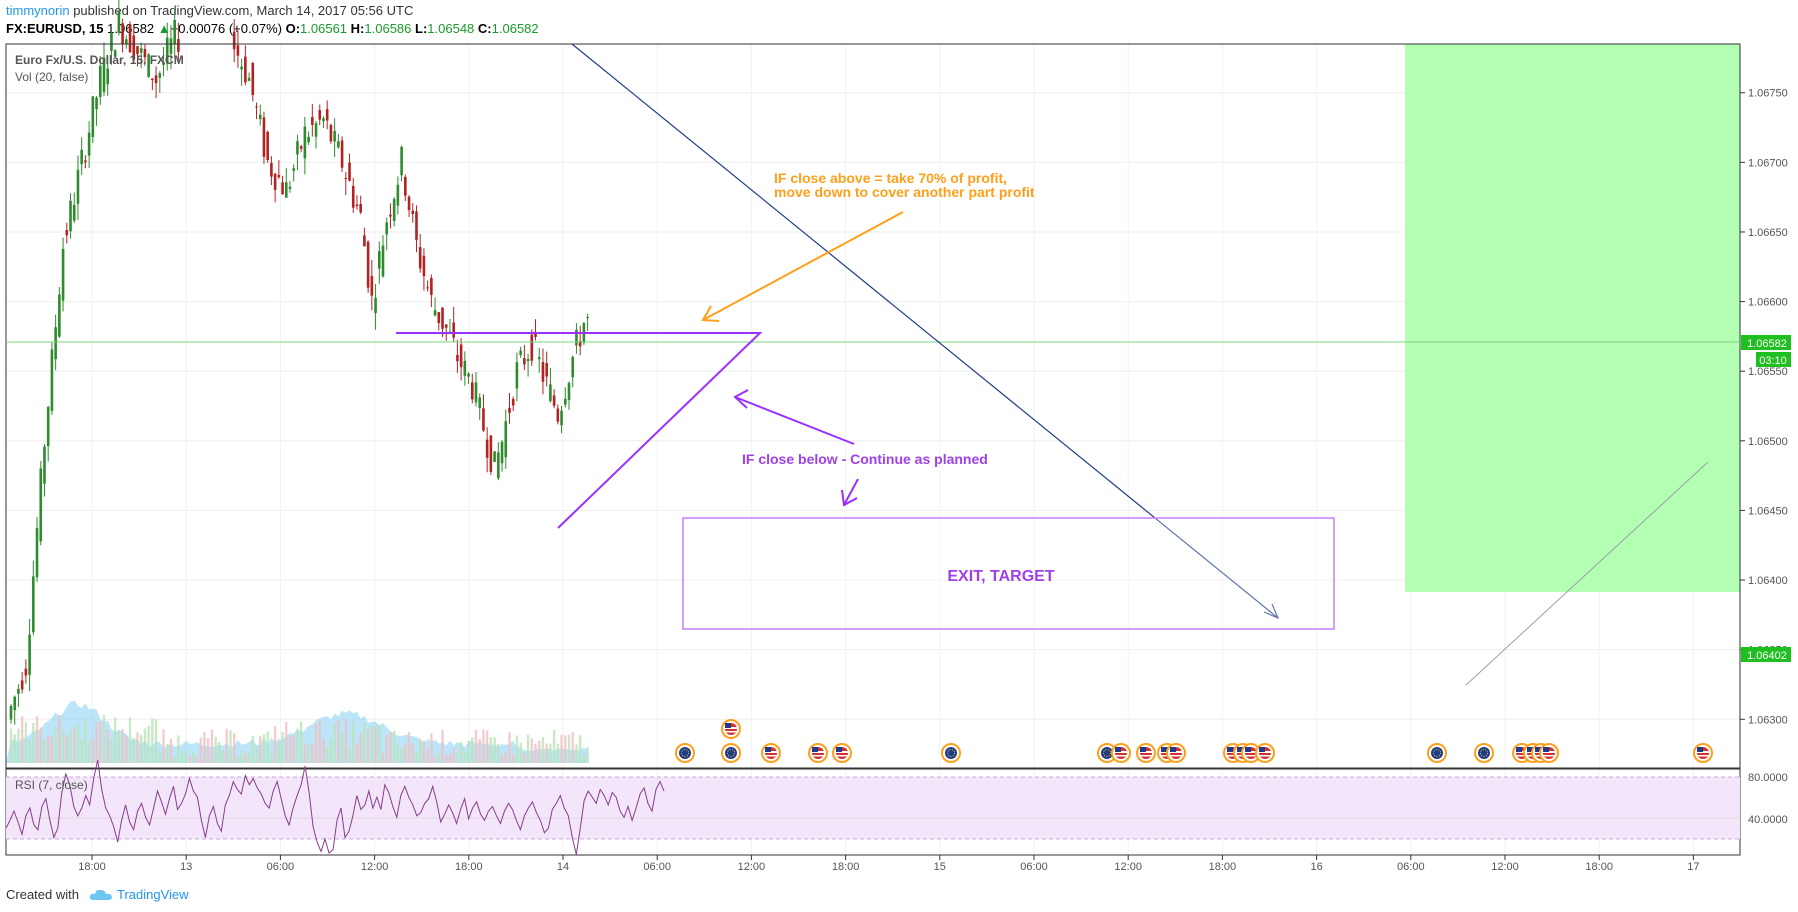  What do you see at coordinates (297, 731) in the screenshot?
I see `volume-area` at bounding box center [297, 731].